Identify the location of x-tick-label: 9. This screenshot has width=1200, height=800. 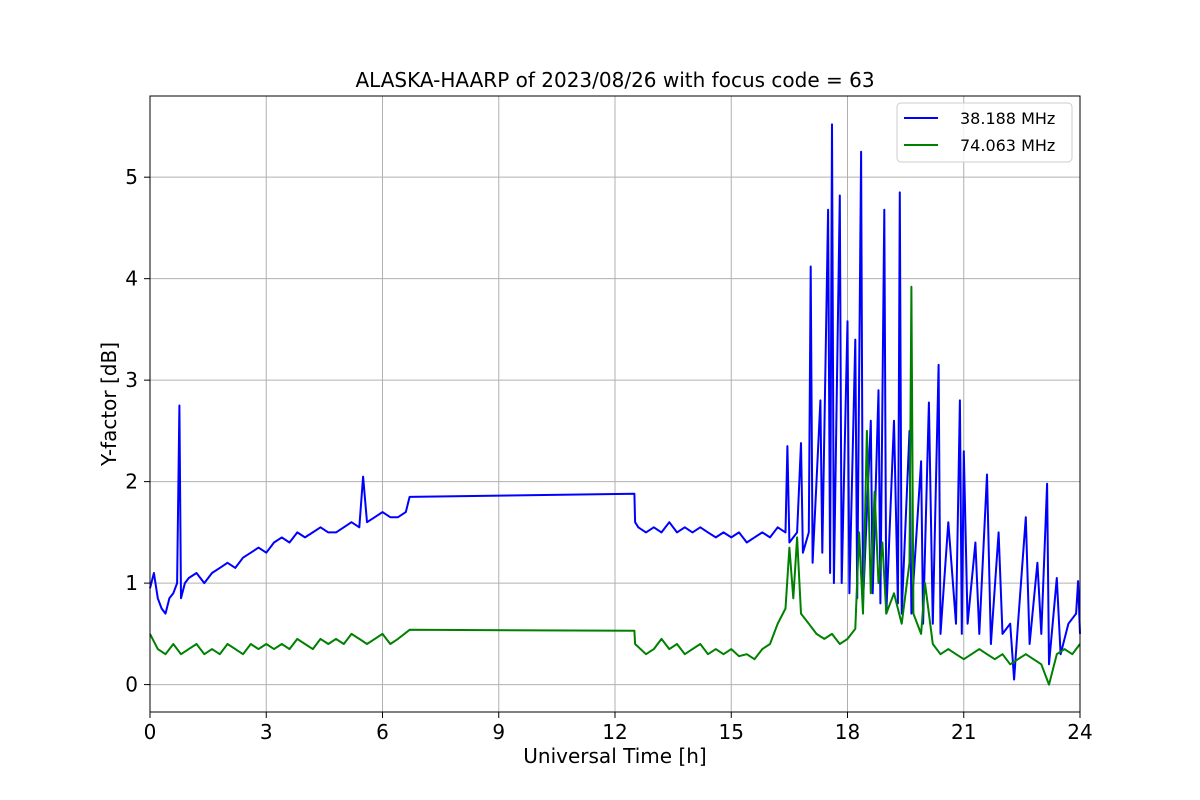
(498, 732).